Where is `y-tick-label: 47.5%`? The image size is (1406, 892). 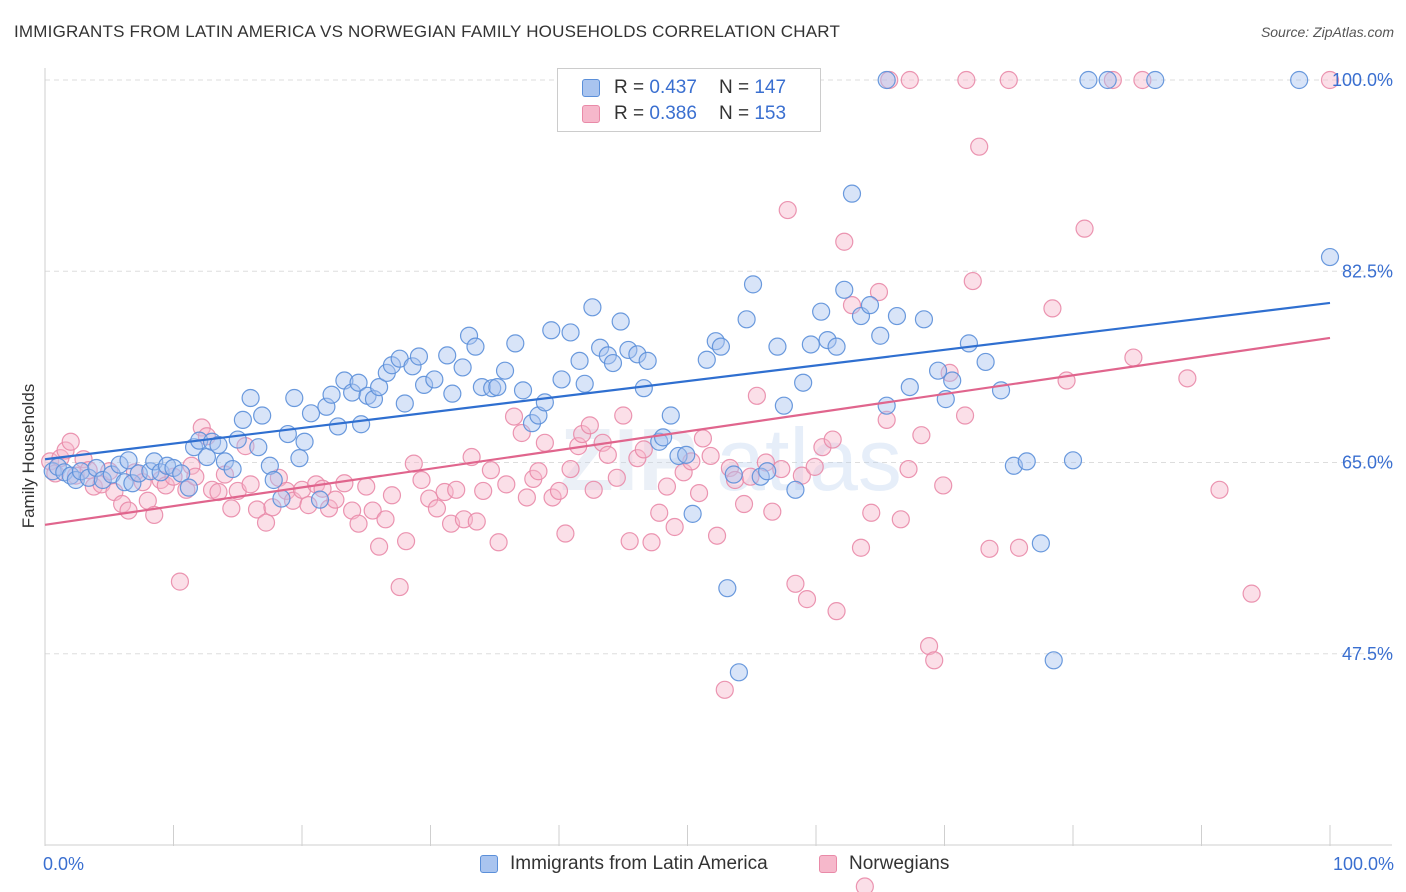
y-tick-label: 47.5% is located at coordinates (1367, 654).